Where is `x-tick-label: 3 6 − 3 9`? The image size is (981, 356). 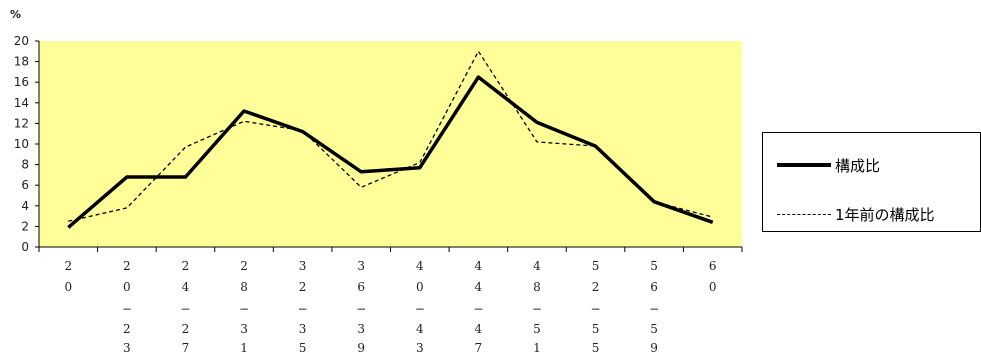 x-tick-label: 3 6 − 3 9 is located at coordinates (361, 307).